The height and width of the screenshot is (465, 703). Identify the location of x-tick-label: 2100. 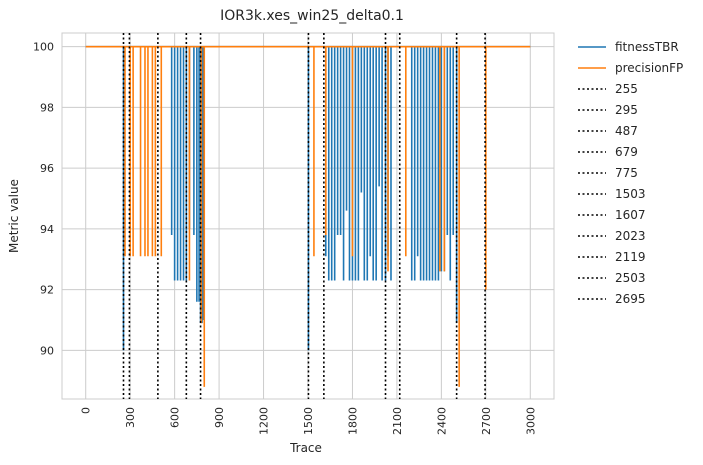
(397, 421).